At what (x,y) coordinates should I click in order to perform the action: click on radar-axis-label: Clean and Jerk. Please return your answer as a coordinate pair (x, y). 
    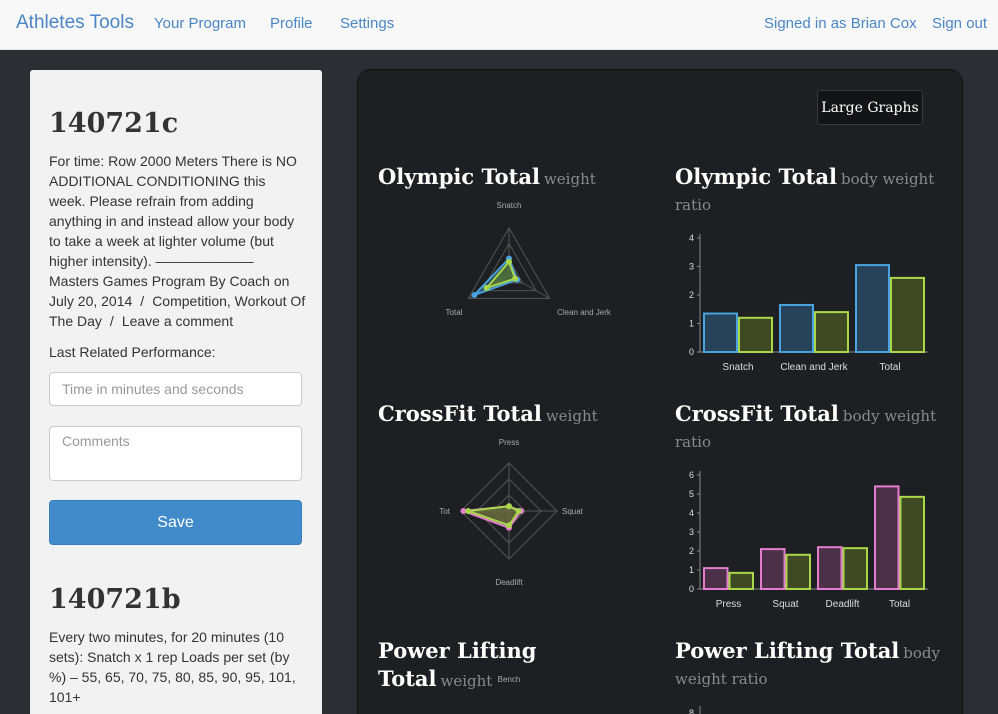
    Looking at the image, I should click on (584, 312).